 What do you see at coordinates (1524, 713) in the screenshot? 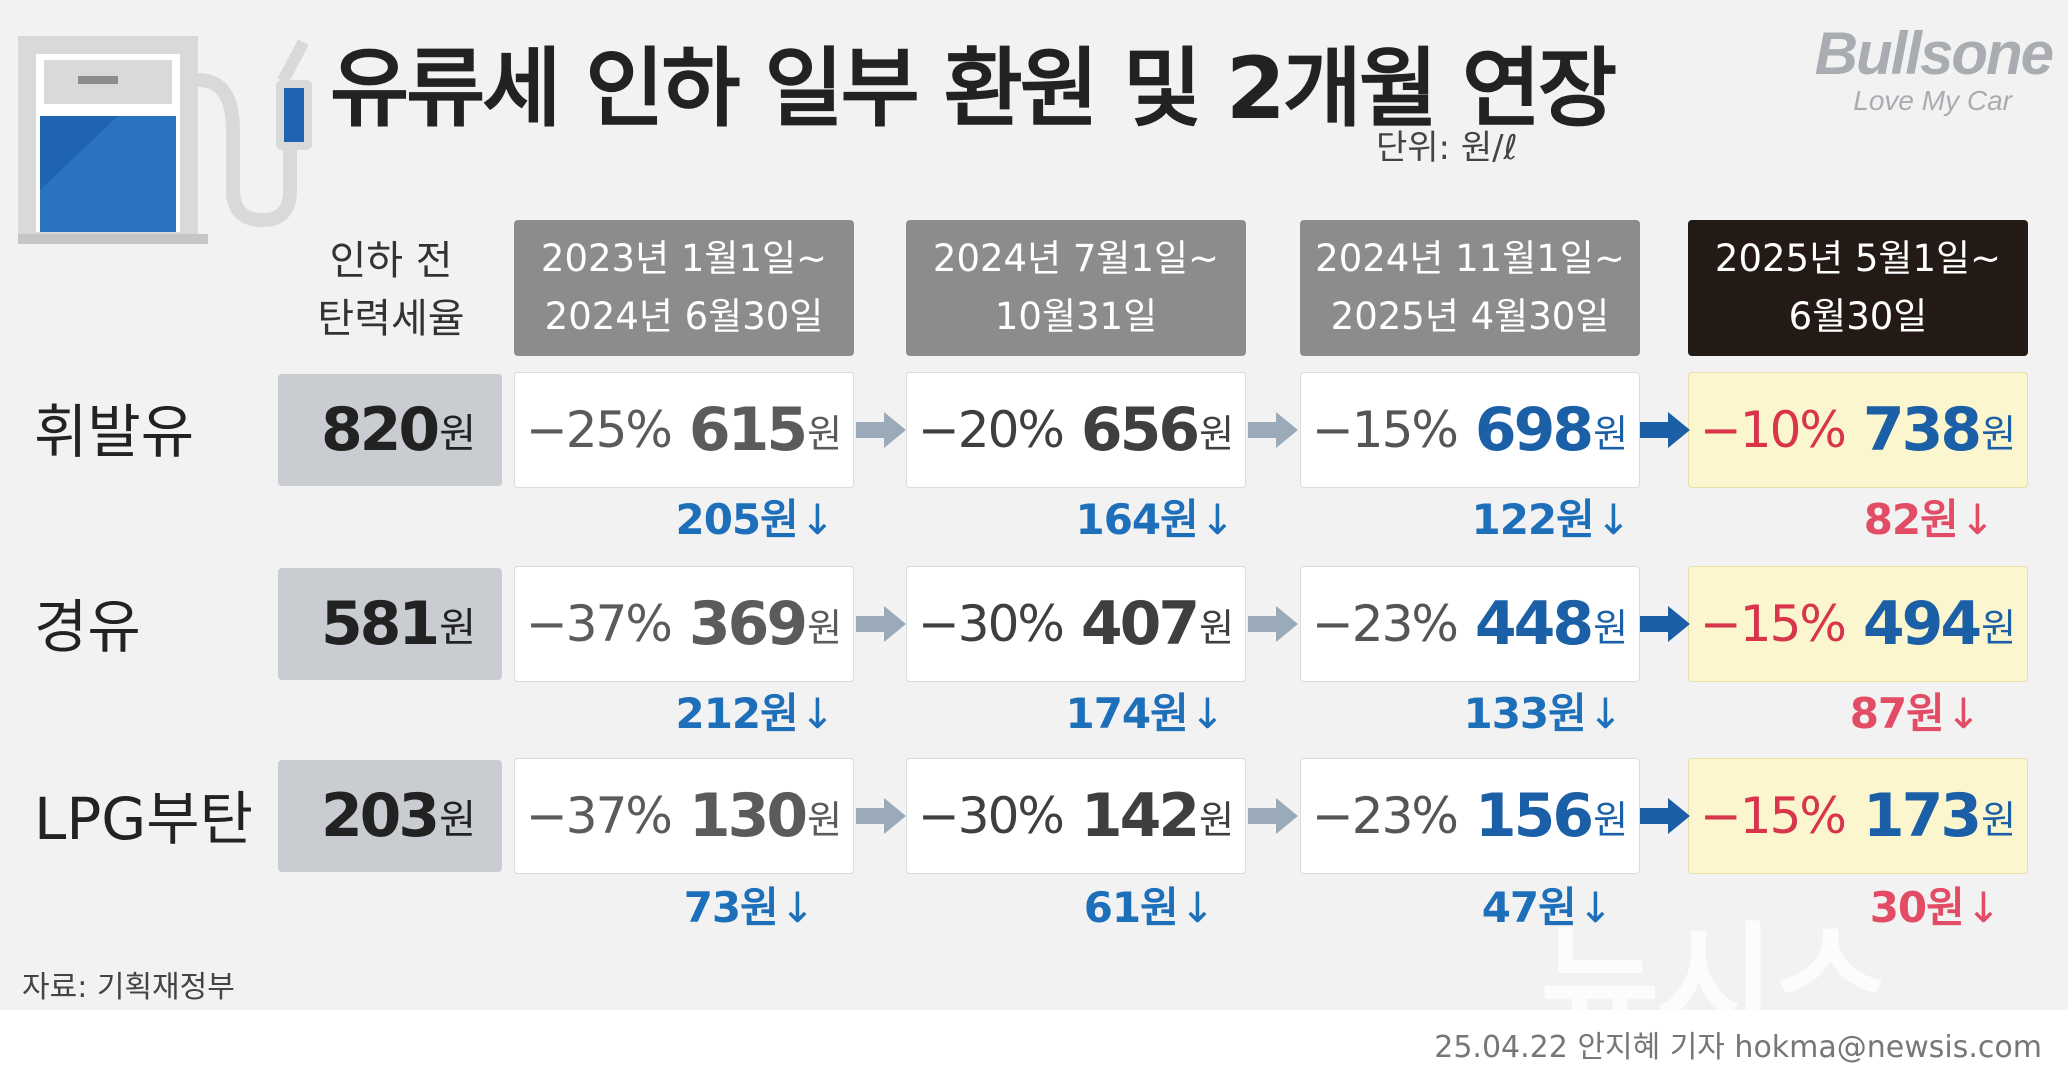
I see `reduction-value: 133원` at bounding box center [1524, 713].